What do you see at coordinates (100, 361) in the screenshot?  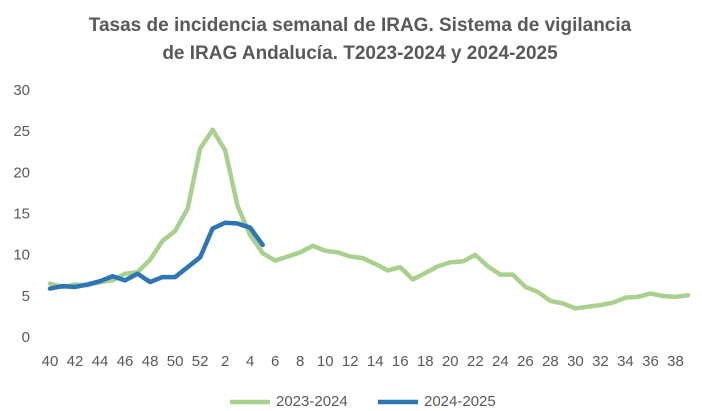 I see `x-tick-label: 44` at bounding box center [100, 361].